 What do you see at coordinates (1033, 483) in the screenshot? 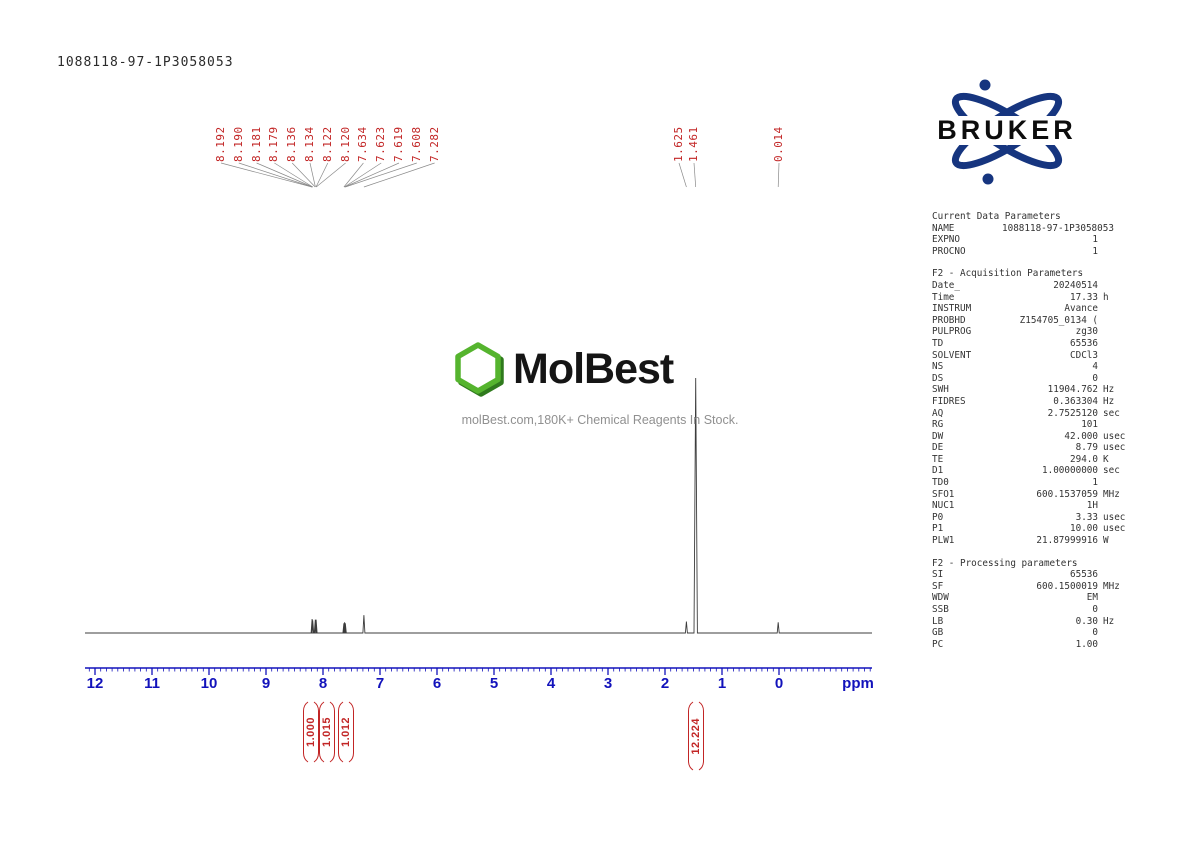
I see `param-row: TD0 1` at bounding box center [1033, 483].